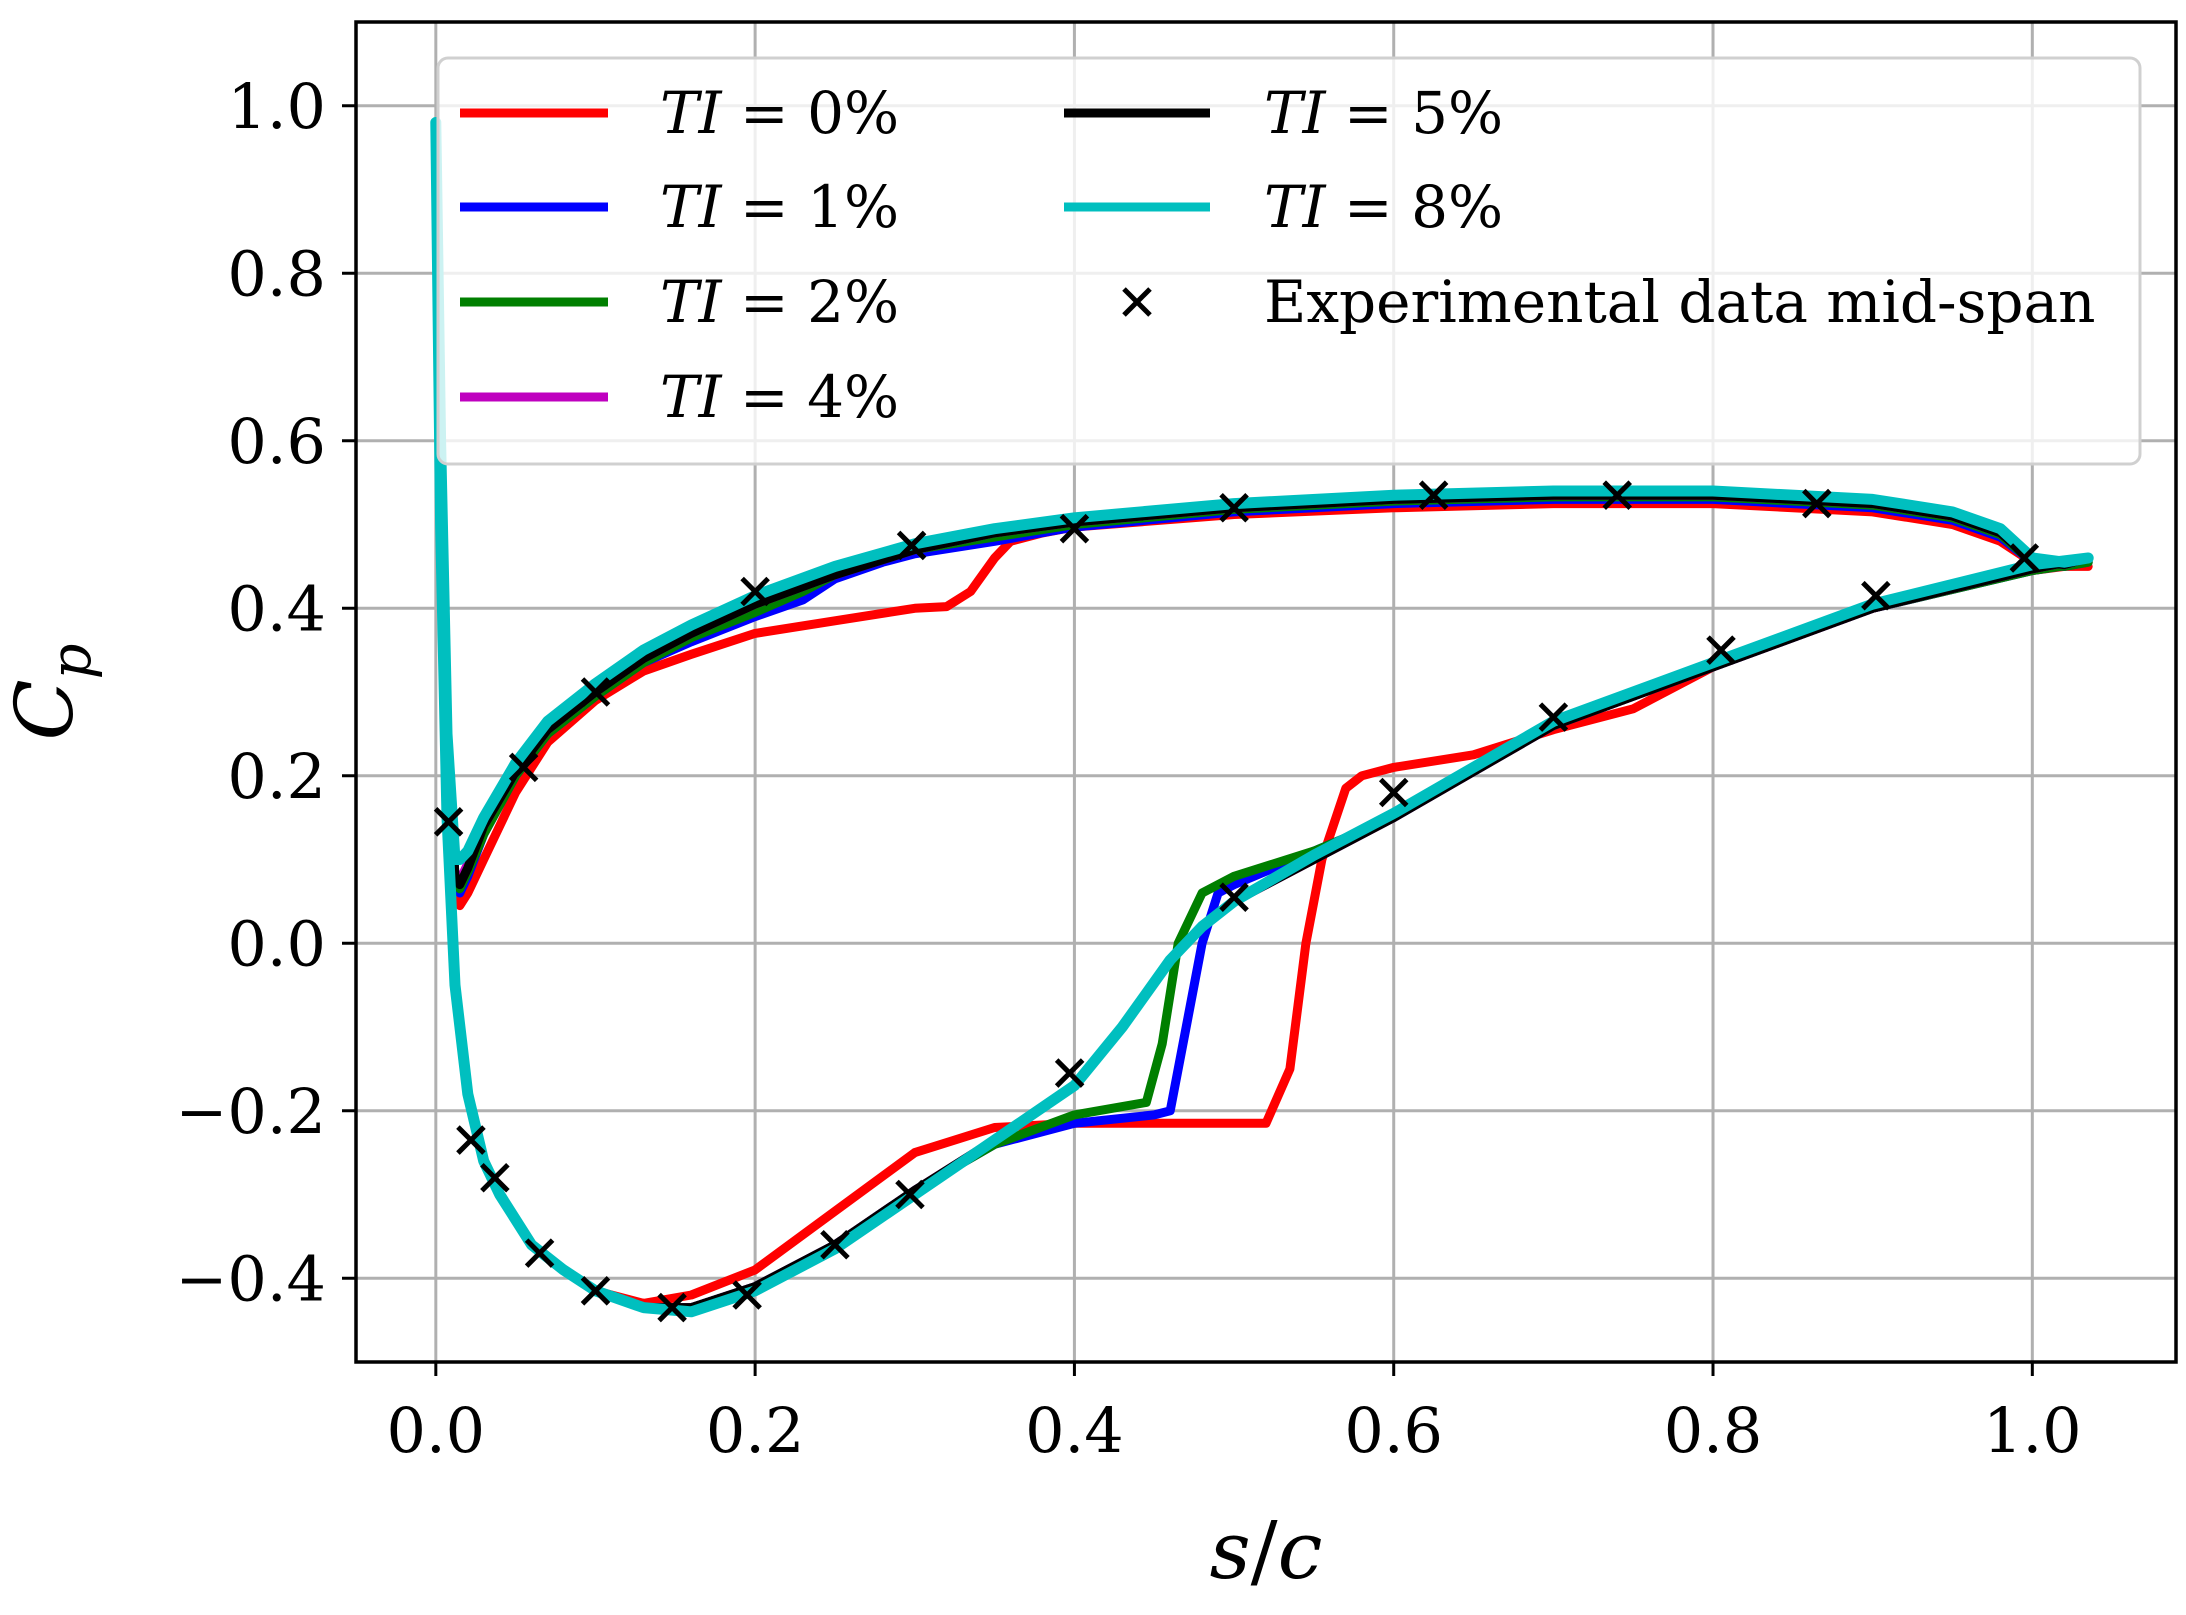  What do you see at coordinates (250, 1278) in the screenshot?
I see `y-tick-label: −0.4` at bounding box center [250, 1278].